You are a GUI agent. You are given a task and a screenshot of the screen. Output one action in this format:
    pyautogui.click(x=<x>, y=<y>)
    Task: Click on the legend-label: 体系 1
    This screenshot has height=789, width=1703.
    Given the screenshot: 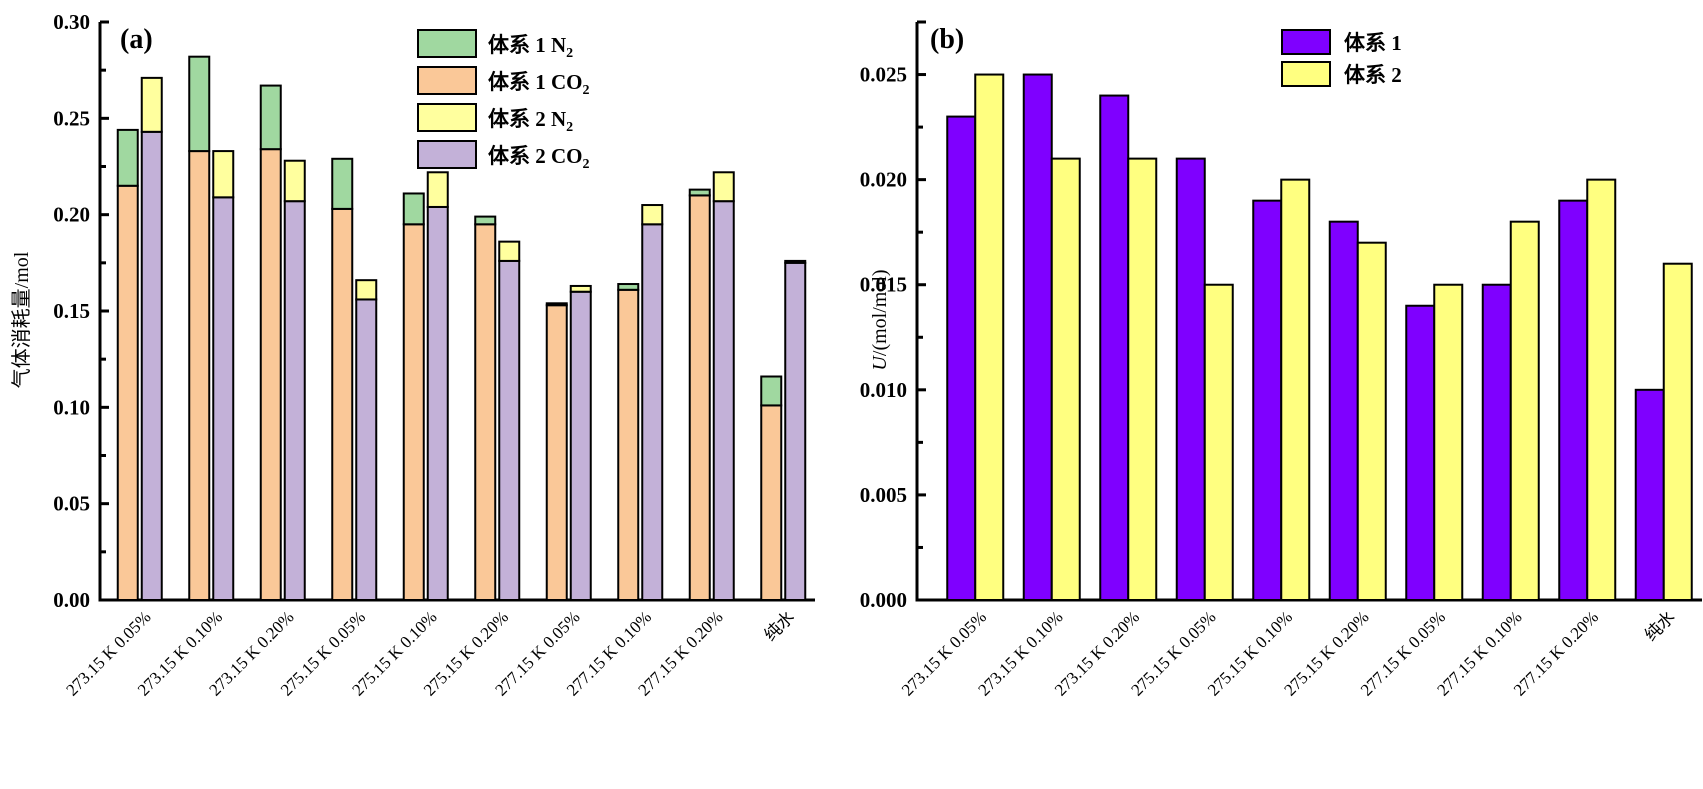 What is the action you would take?
    pyautogui.click(x=1373, y=43)
    